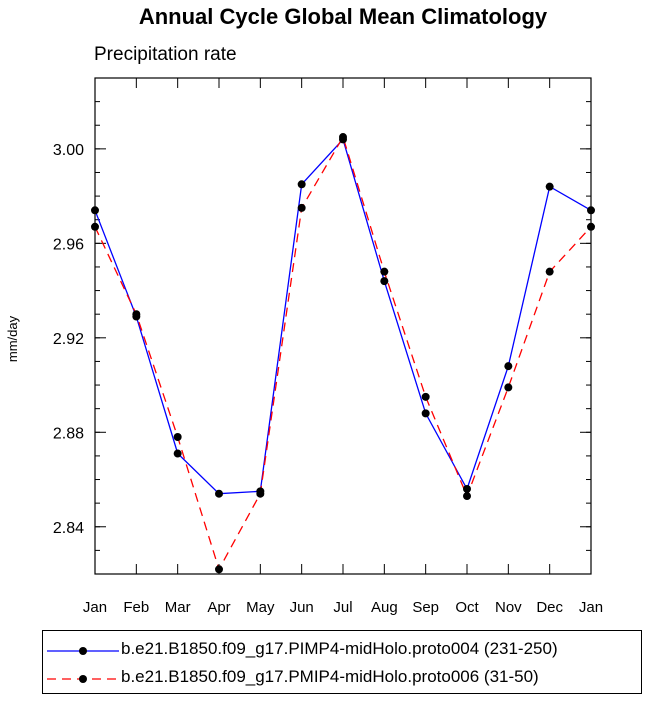 The image size is (648, 703). What do you see at coordinates (260, 607) in the screenshot?
I see `x-tick-label: May` at bounding box center [260, 607].